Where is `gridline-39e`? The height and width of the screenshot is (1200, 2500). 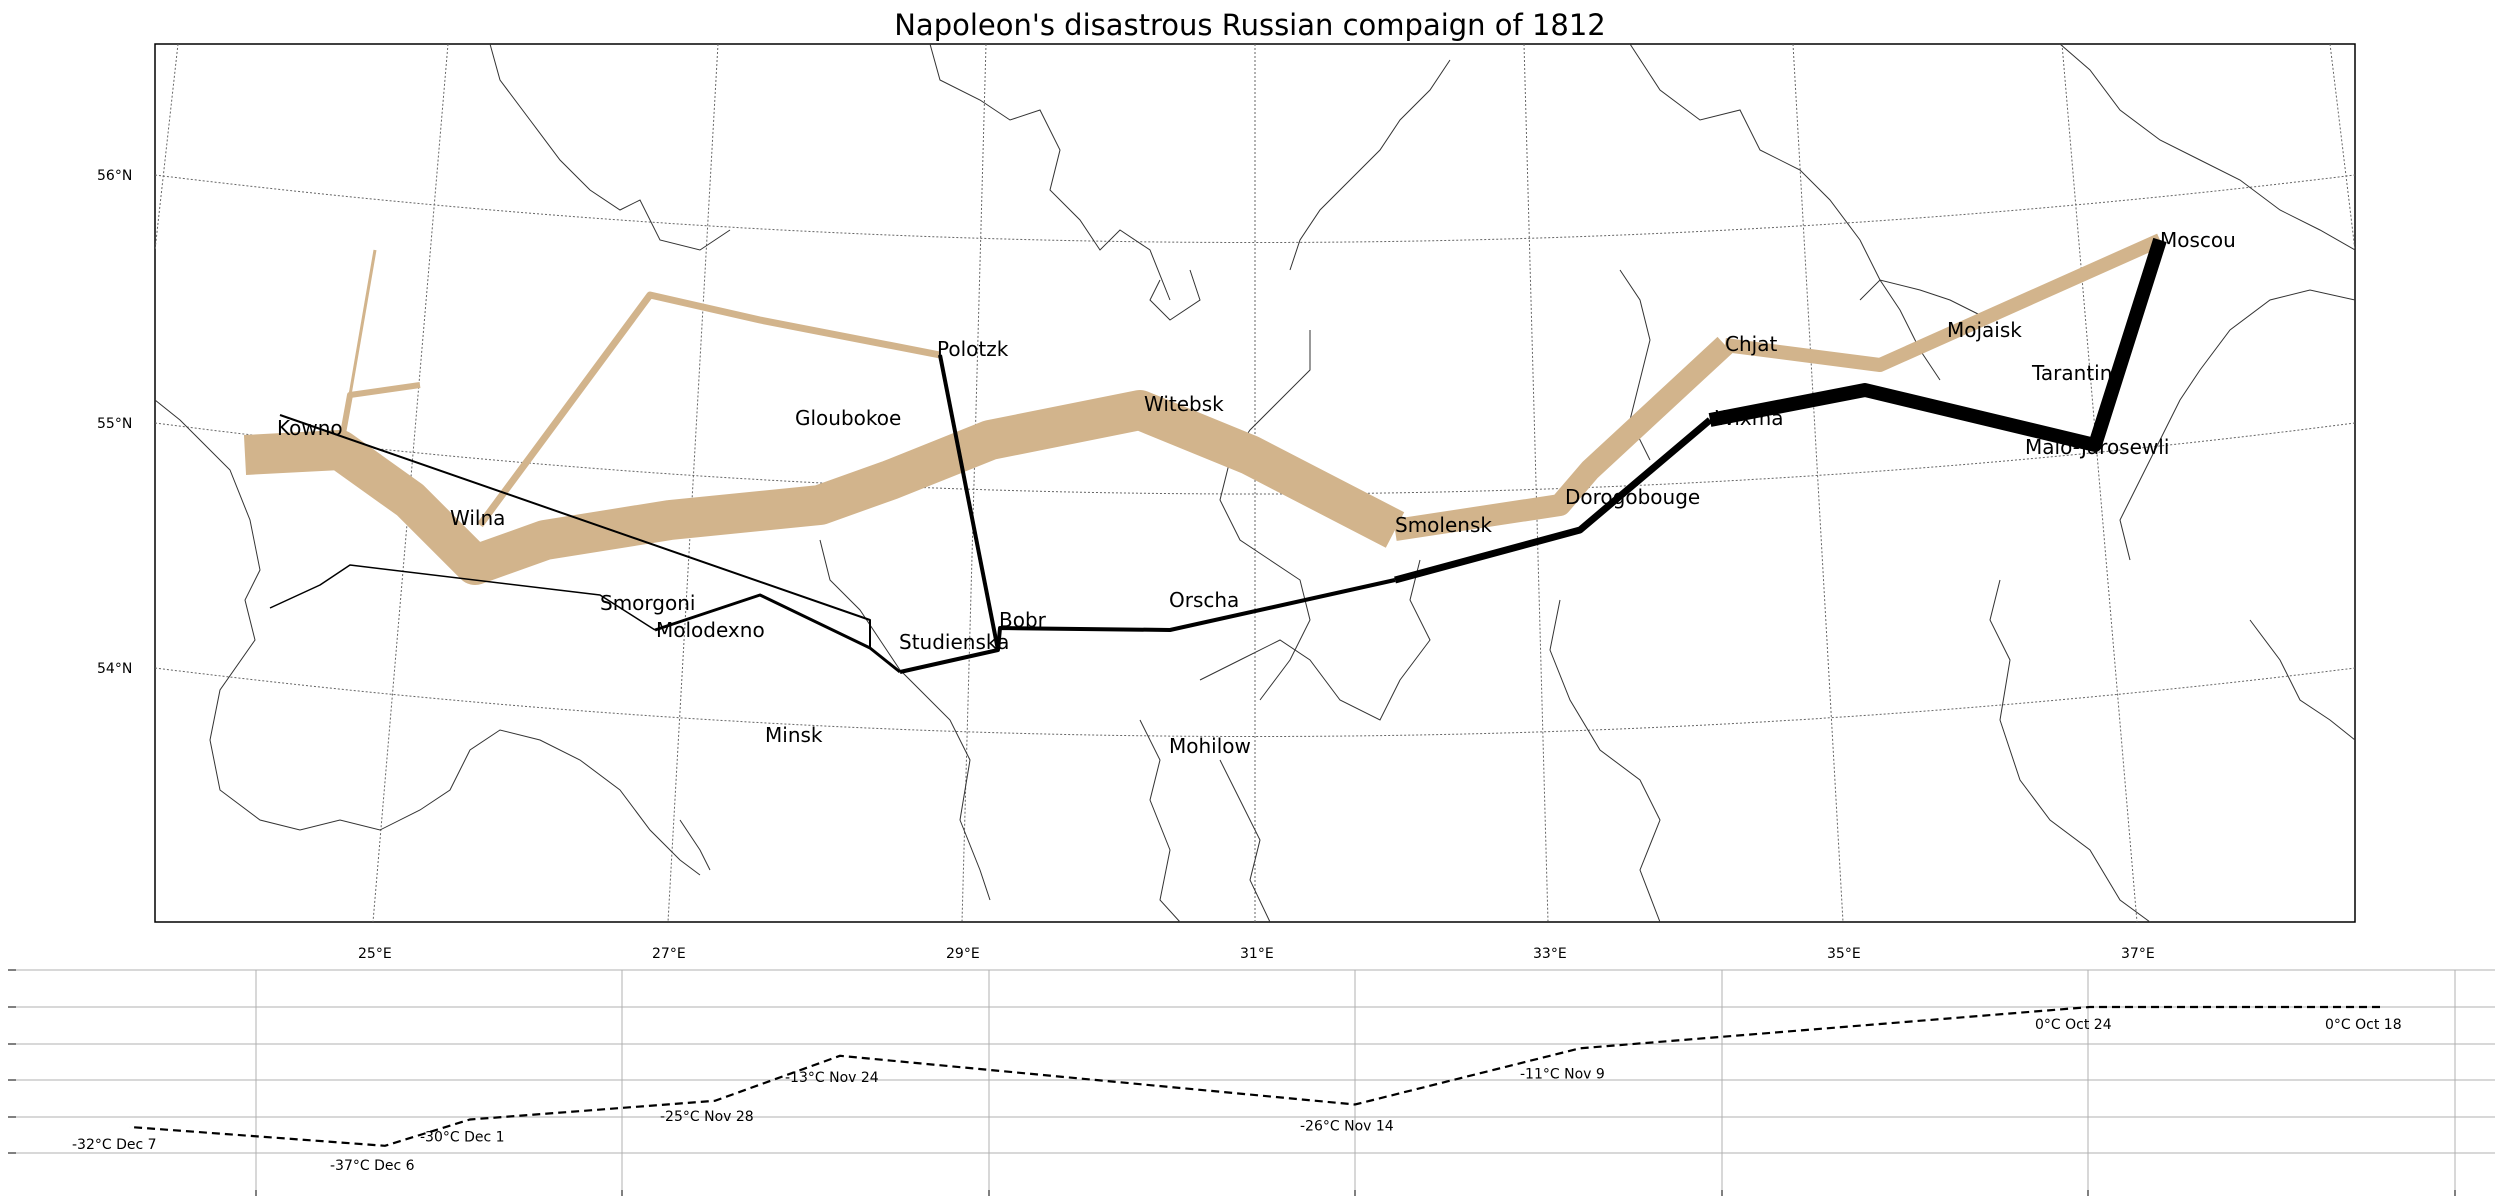
gridline-39e is located at coordinates (2342, 147).